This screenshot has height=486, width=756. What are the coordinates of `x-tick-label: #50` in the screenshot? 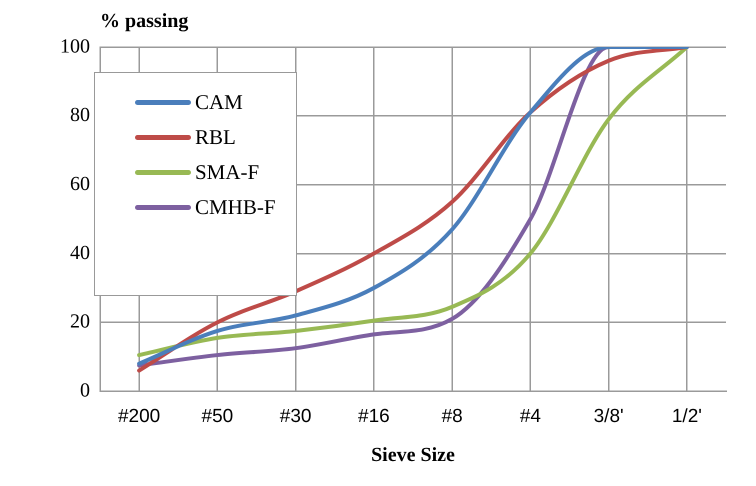 It's located at (218, 416).